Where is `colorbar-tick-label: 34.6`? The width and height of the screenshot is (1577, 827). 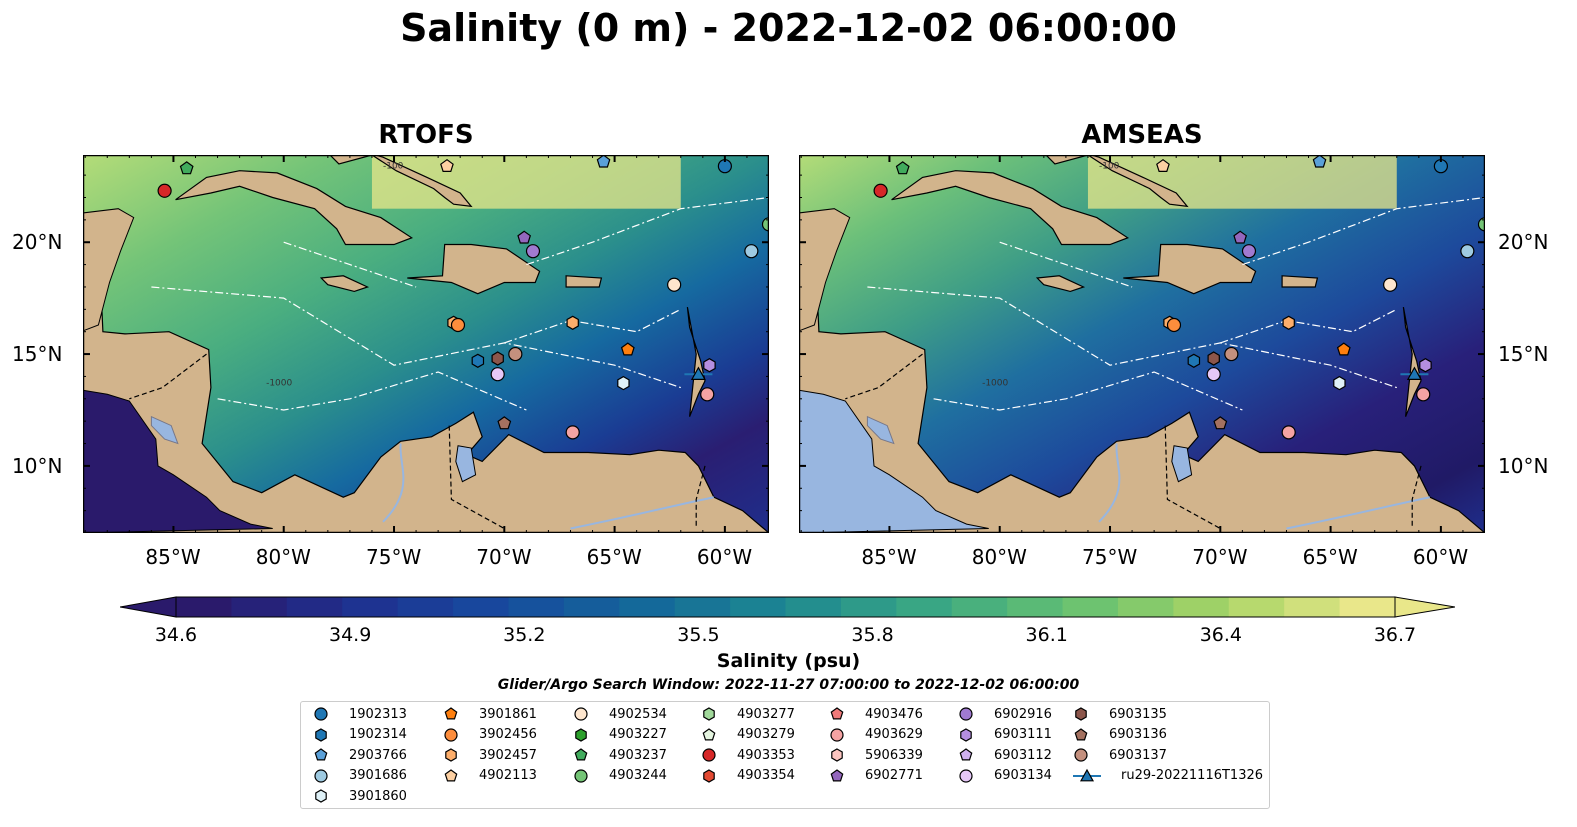 colorbar-tick-label: 34.6 is located at coordinates (176, 635).